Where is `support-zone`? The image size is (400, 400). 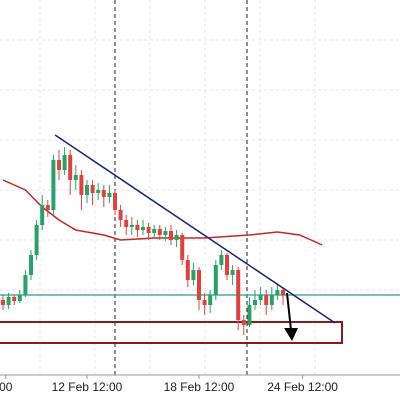 support-zone is located at coordinates (171, 332).